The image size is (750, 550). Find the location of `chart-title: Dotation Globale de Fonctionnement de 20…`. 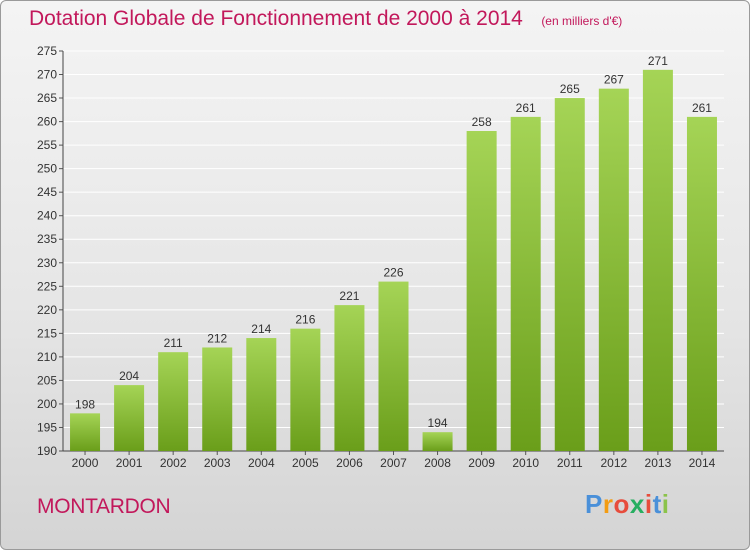

chart-title: Dotation Globale de Fonctionnement de 20… is located at coordinates (276, 18).